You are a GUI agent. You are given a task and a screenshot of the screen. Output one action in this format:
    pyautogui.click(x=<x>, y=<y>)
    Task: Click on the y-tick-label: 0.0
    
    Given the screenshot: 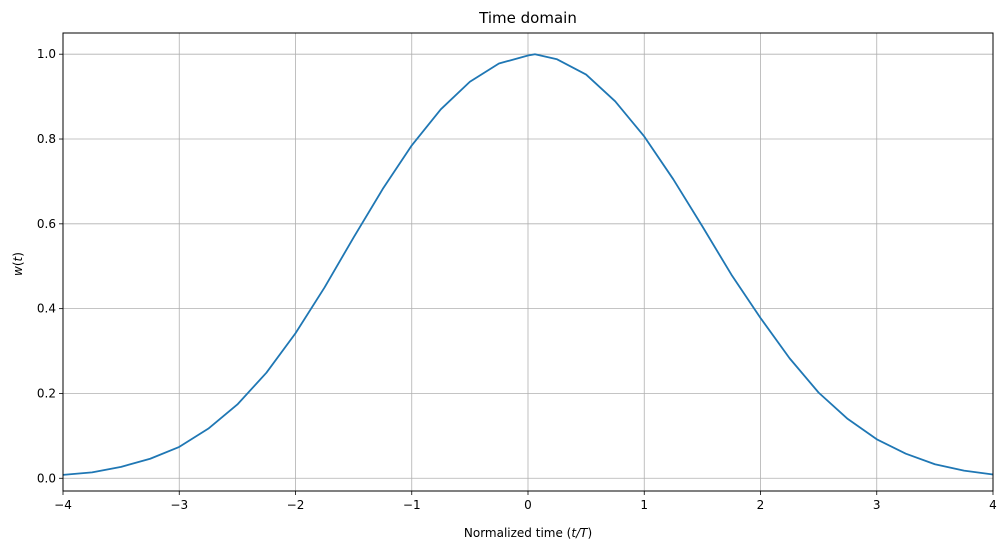 What is the action you would take?
    pyautogui.click(x=46, y=478)
    